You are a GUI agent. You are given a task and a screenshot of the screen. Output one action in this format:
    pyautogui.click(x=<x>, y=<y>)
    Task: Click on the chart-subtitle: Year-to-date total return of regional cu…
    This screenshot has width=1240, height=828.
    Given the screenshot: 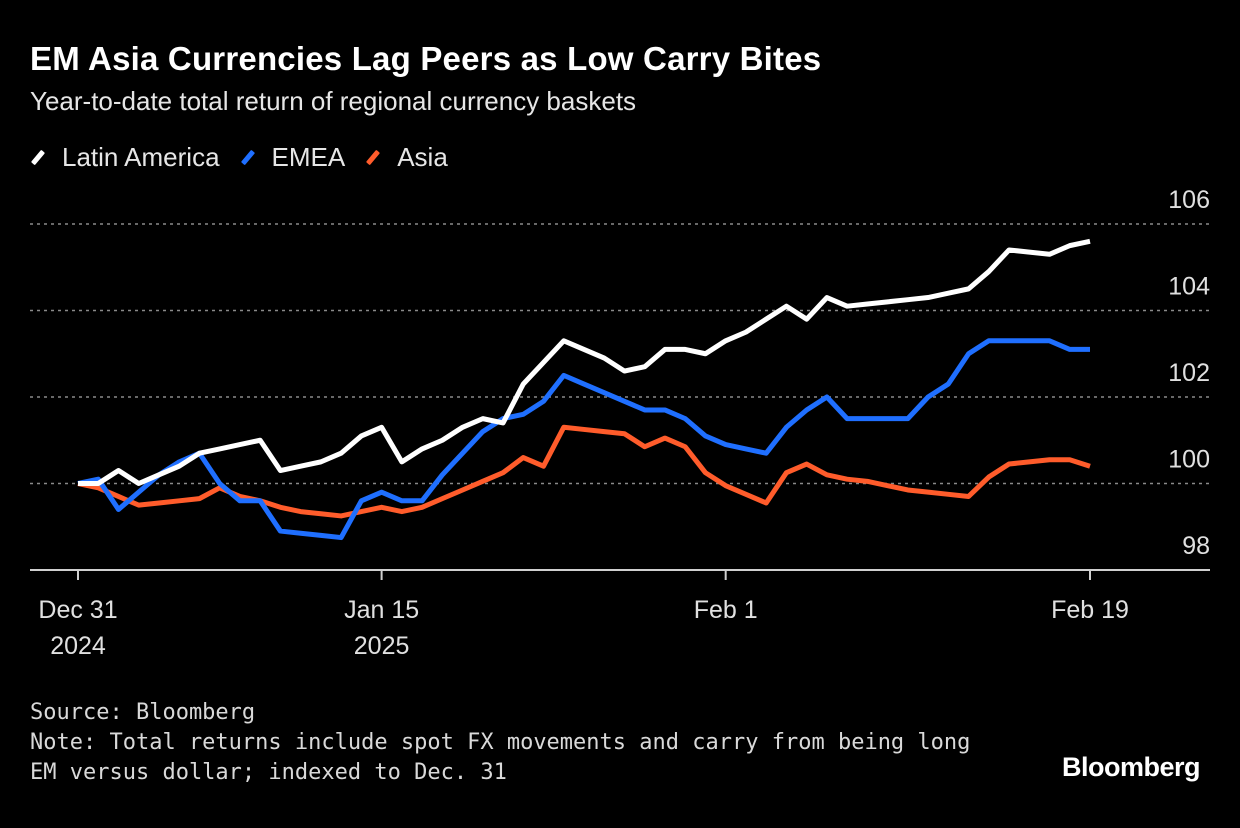 What is the action you would take?
    pyautogui.click(x=333, y=101)
    